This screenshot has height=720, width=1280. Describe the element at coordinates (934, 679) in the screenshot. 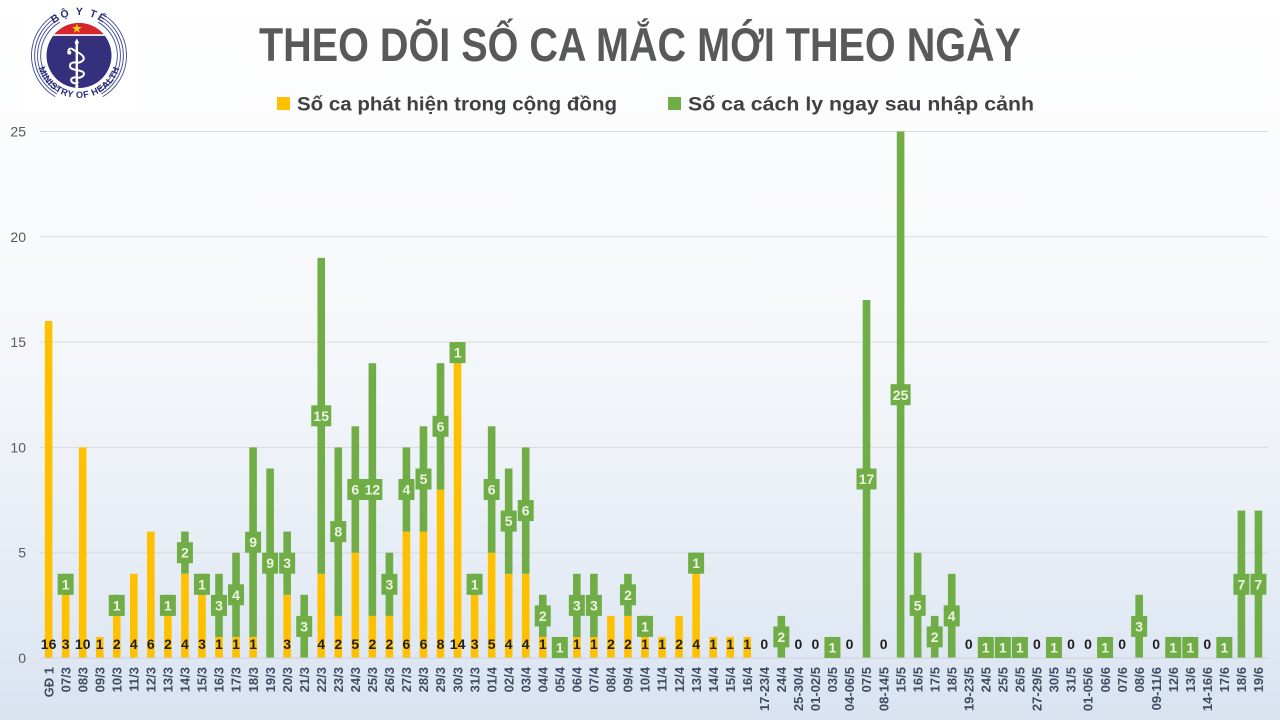

I see `svg-text: 17/5` at that location.